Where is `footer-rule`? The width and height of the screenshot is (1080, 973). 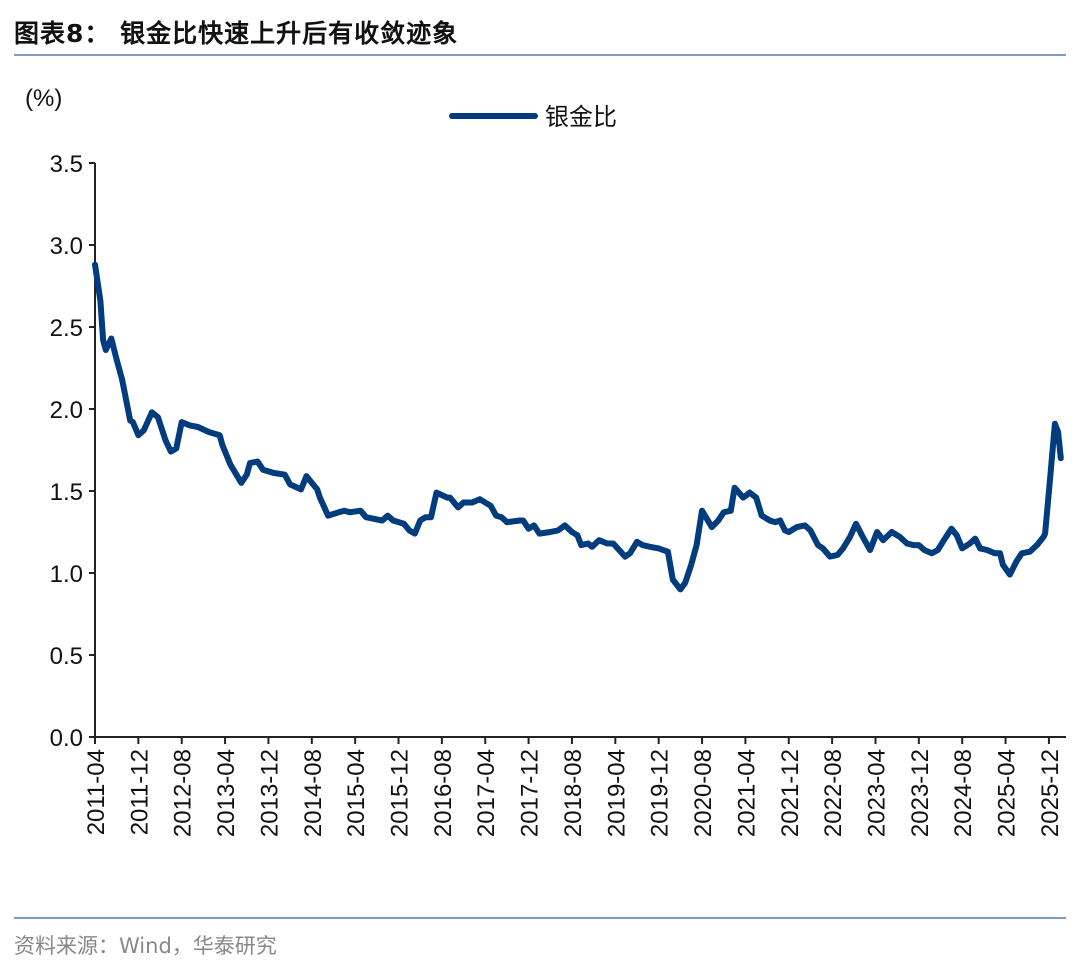
footer-rule is located at coordinates (540, 918).